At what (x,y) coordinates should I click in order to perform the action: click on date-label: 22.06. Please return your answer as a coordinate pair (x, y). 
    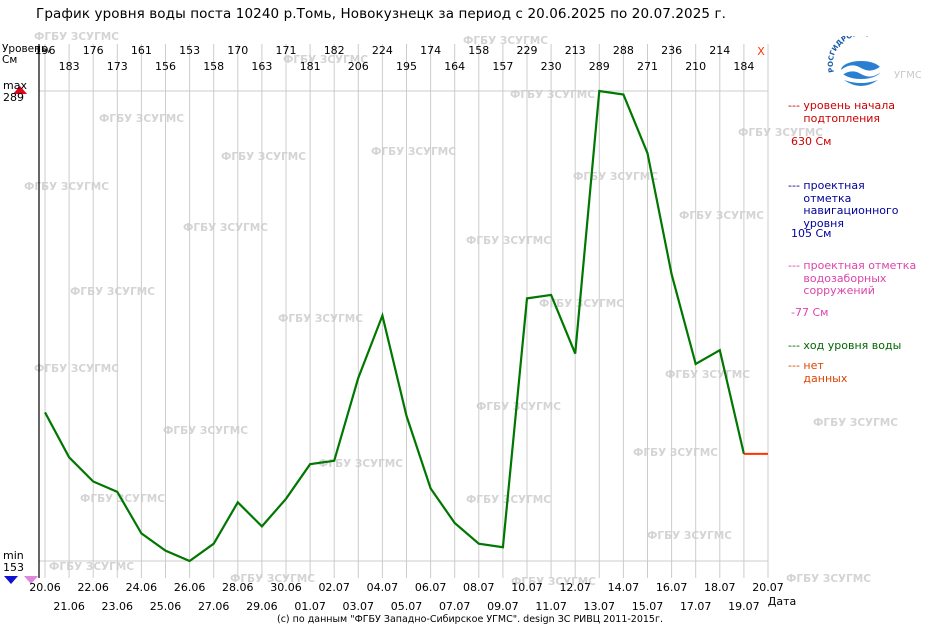
    Looking at the image, I should click on (93, 587).